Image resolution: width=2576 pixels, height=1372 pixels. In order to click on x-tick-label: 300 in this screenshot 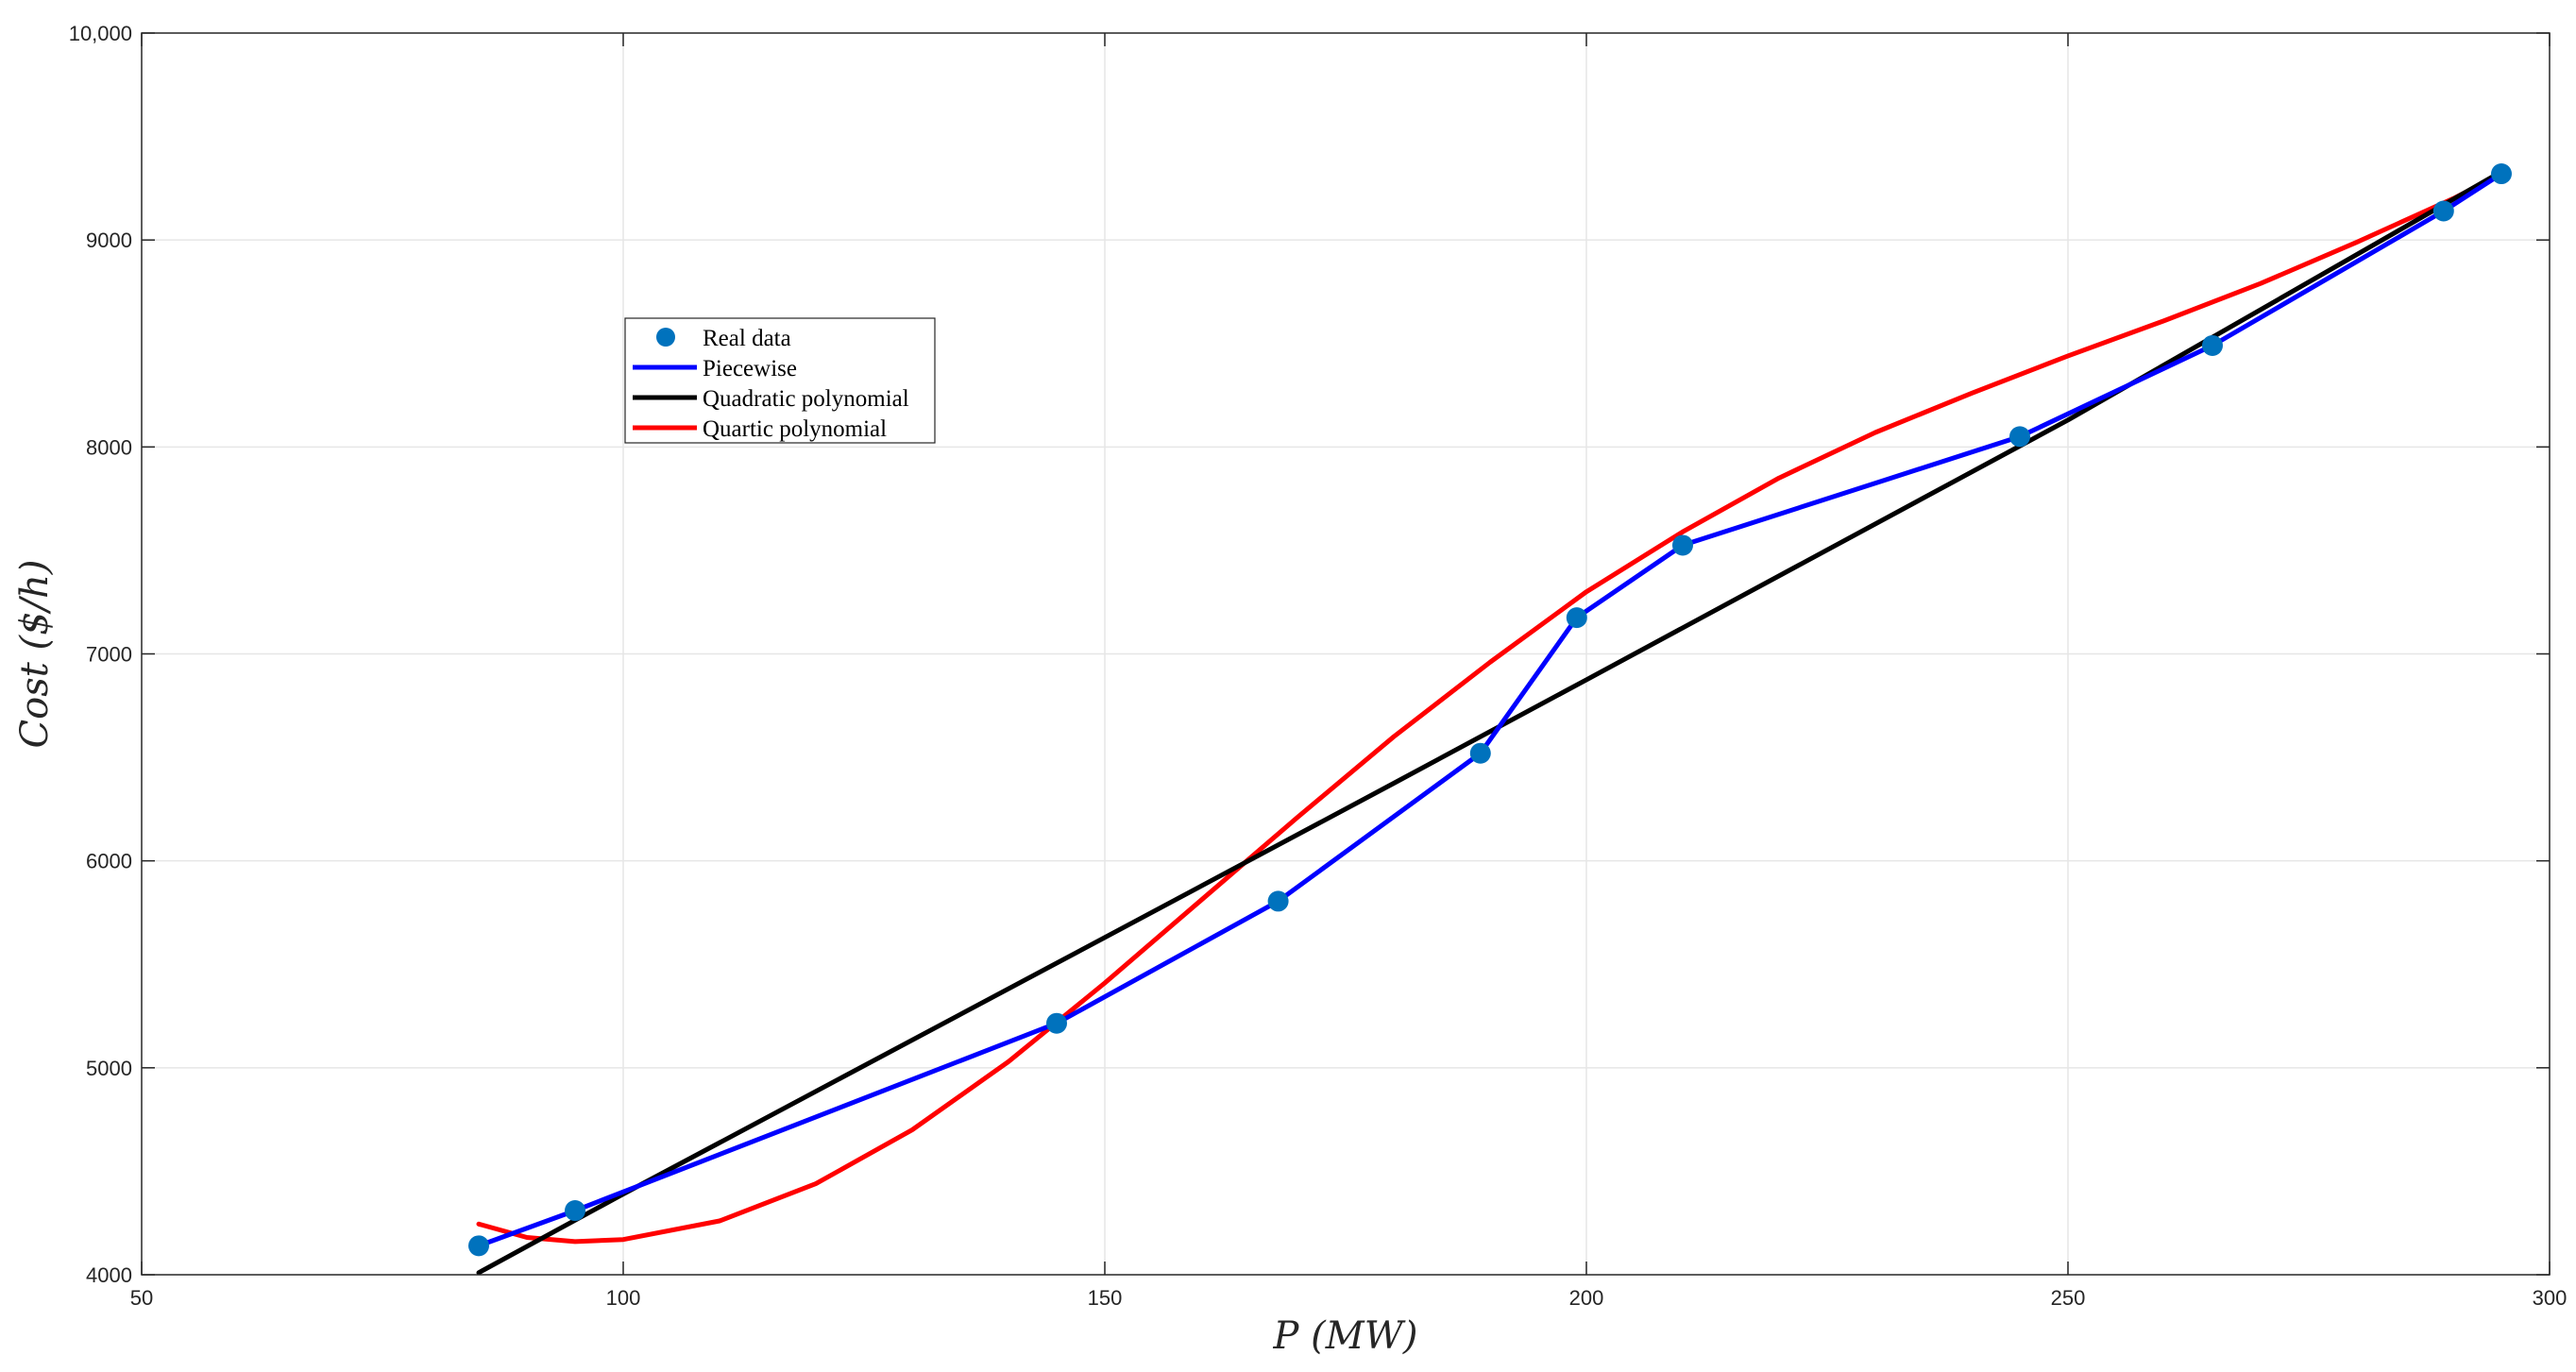, I will do `click(2550, 1298)`.